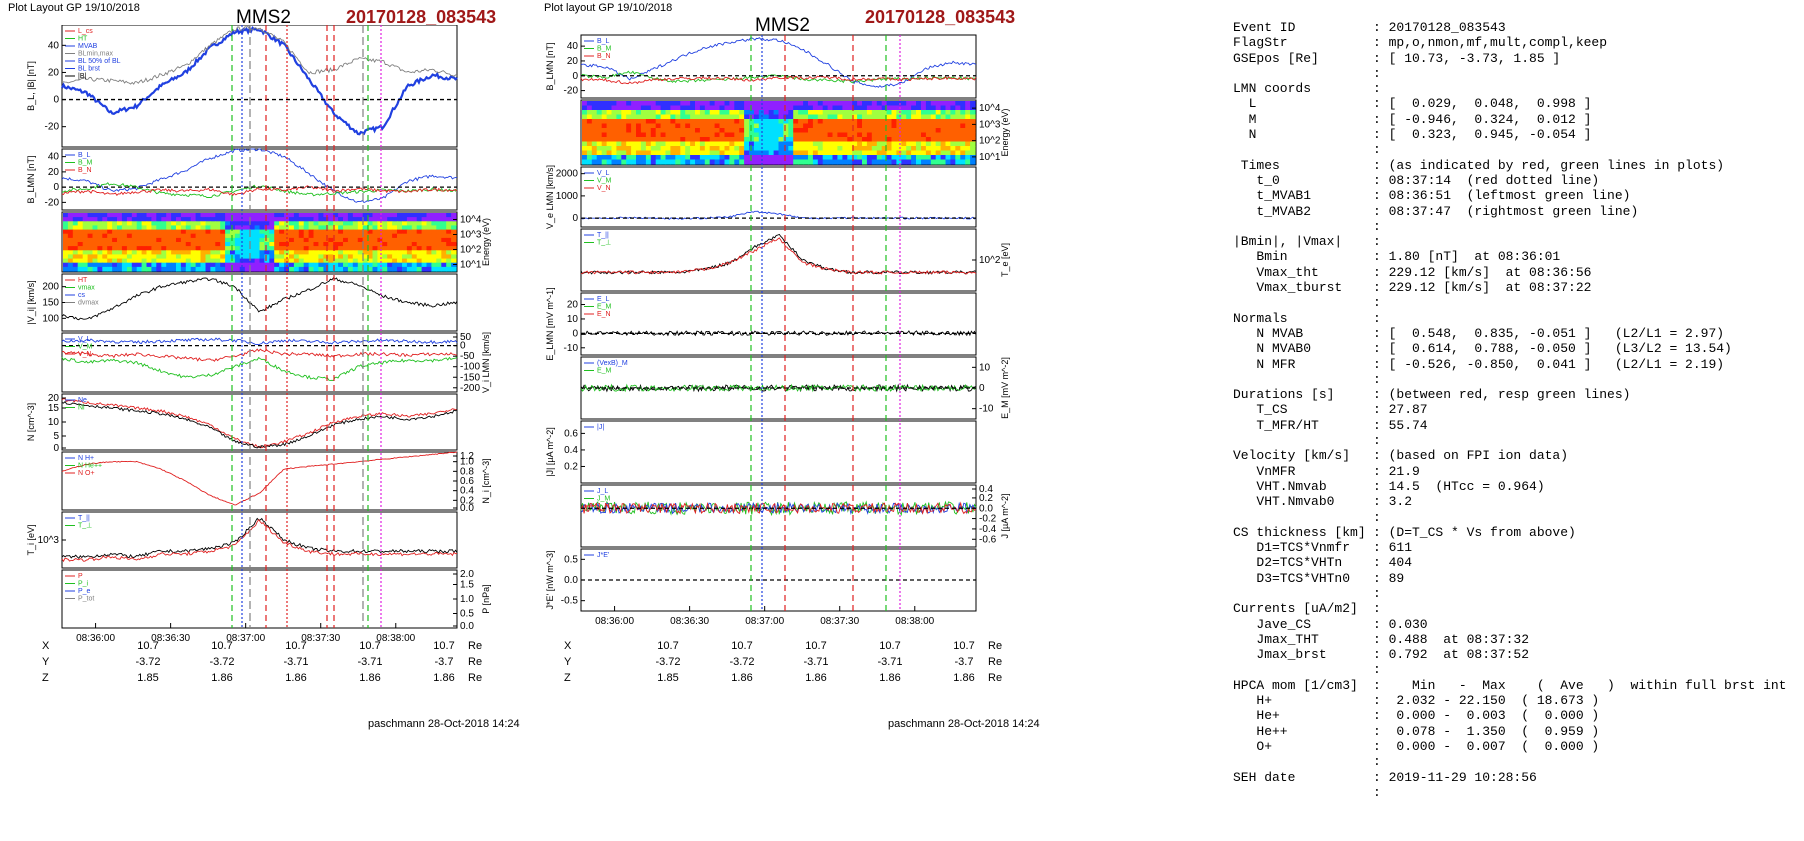 The image size is (1804, 841). What do you see at coordinates (1276, 58) in the screenshot?
I see `info-key: GSEpos [Re]` at bounding box center [1276, 58].